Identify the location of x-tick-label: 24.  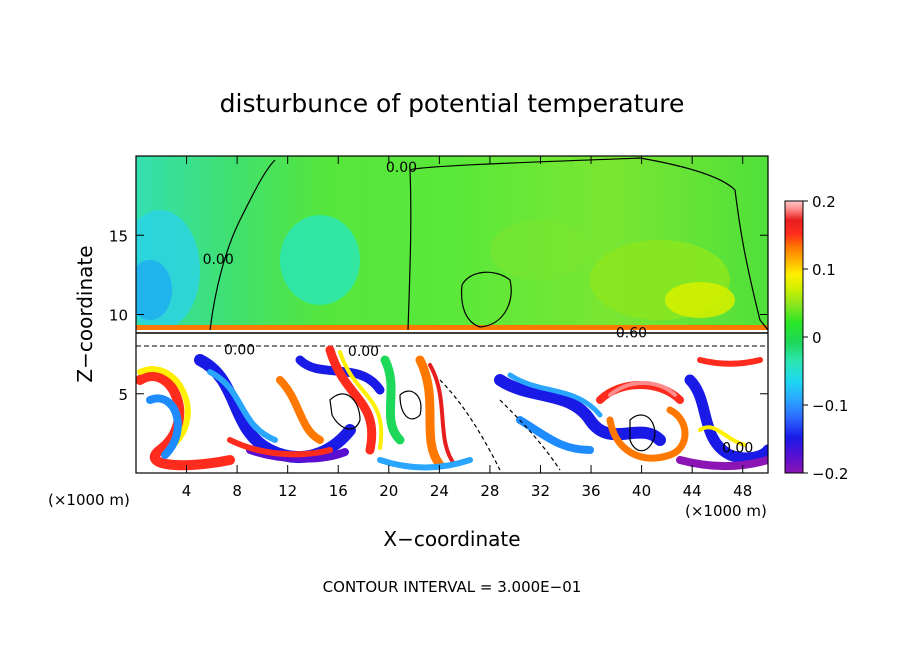
(439, 491).